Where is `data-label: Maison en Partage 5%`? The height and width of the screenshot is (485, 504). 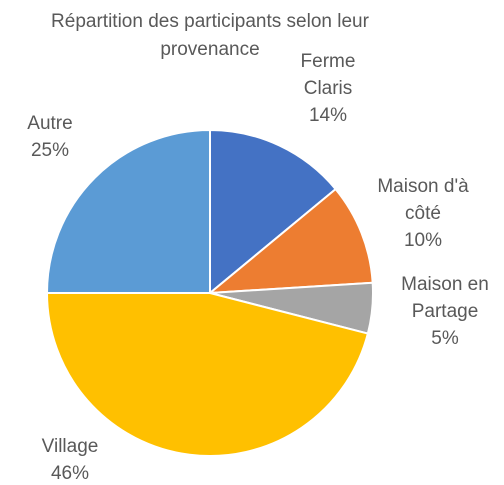 data-label: Maison en Partage 5% is located at coordinates (444, 311).